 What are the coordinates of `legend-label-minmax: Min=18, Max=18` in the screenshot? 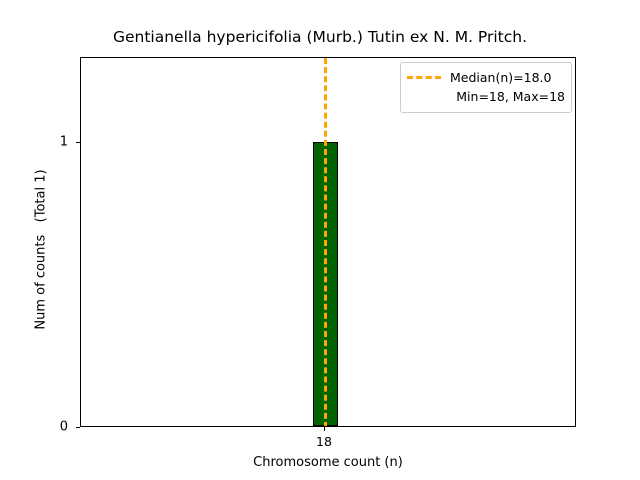 It's located at (510, 96).